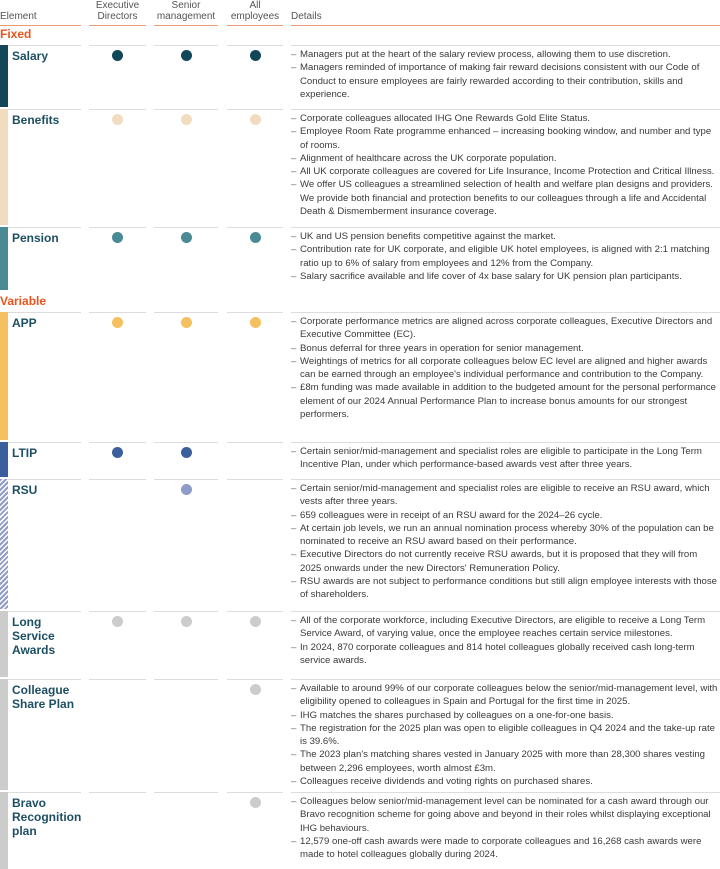  I want to click on element-label: Benefits, so click(36, 120).